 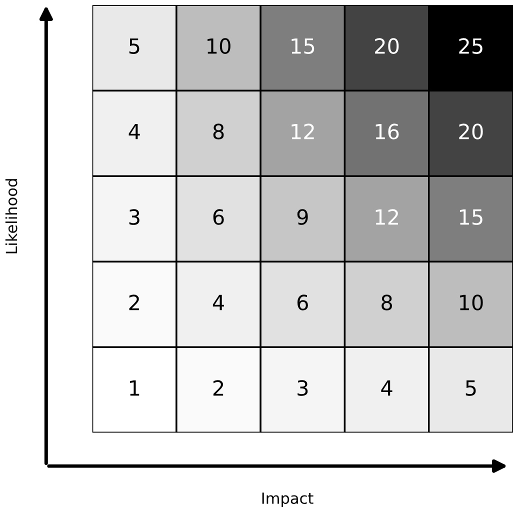 What do you see at coordinates (387, 132) in the screenshot?
I see `data-label: 16` at bounding box center [387, 132].